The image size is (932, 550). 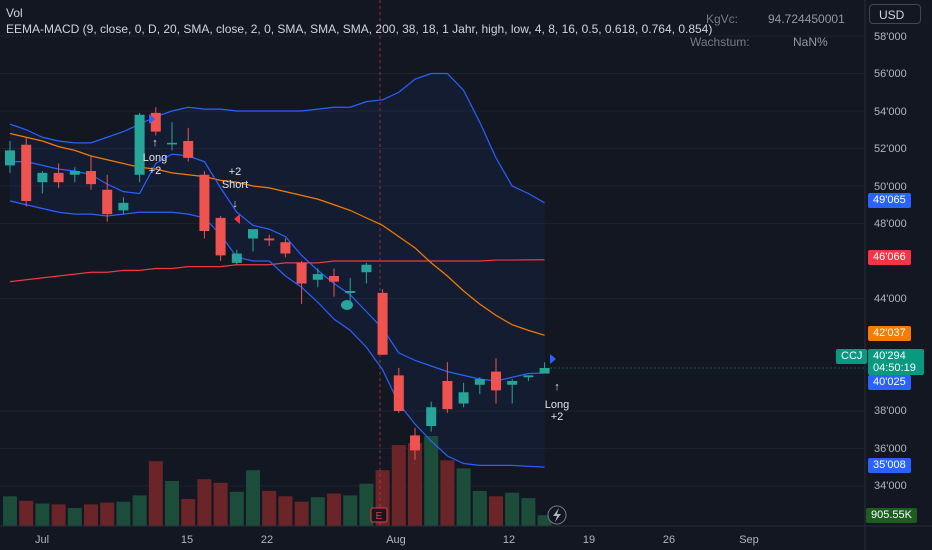 I want to click on currency-button: USD, so click(x=895, y=14).